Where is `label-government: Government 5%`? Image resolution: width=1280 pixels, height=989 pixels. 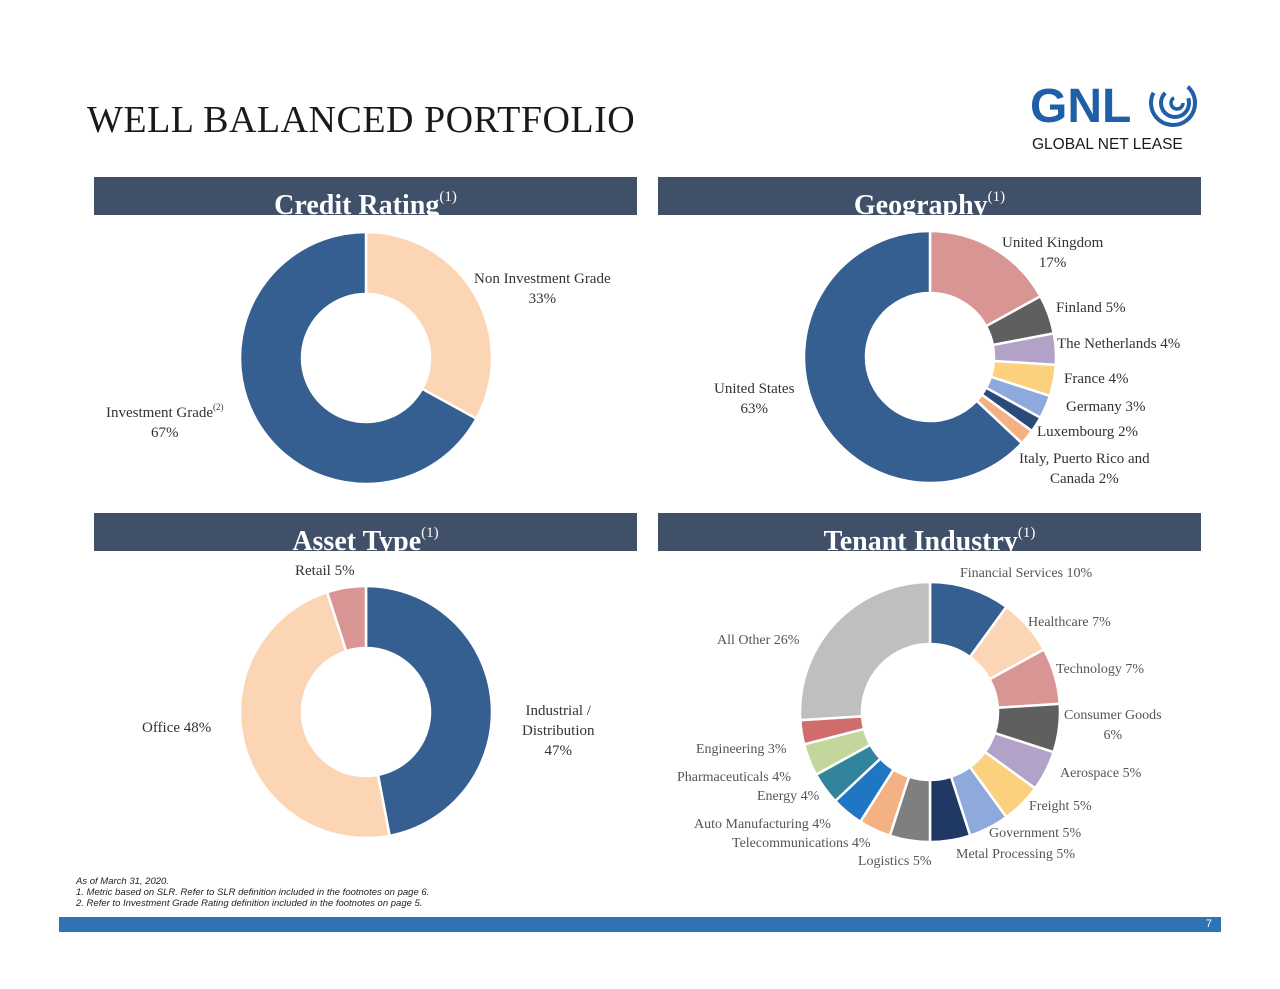
label-government: Government 5% is located at coordinates (1035, 833).